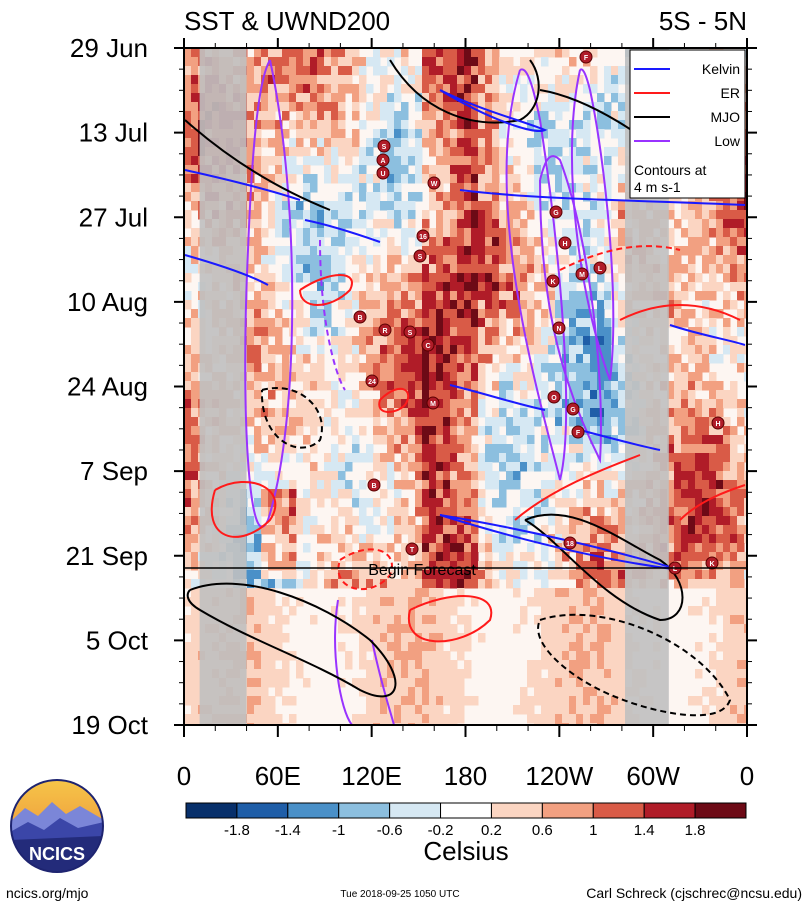 The width and height of the screenshot is (809, 907). What do you see at coordinates (573, 409) in the screenshot?
I see `tc-marker-circle` at bounding box center [573, 409].